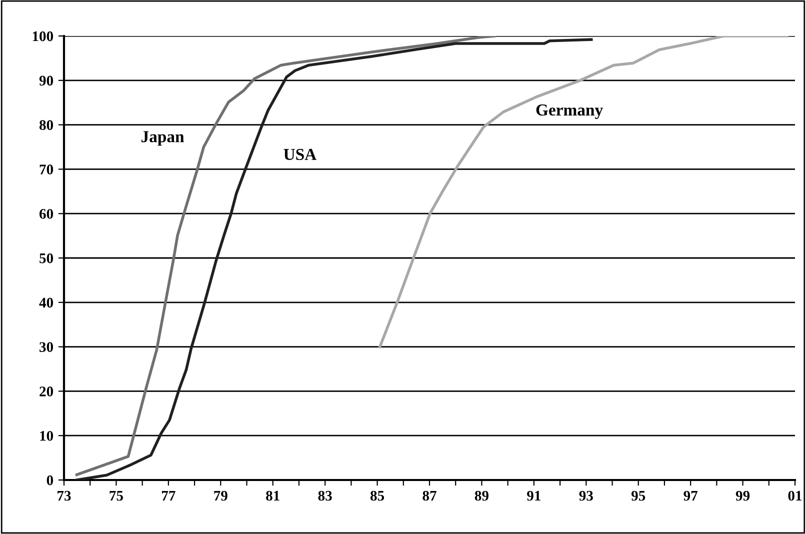 The width and height of the screenshot is (806, 534). What do you see at coordinates (377, 495) in the screenshot?
I see `x-tick-label: 85` at bounding box center [377, 495].